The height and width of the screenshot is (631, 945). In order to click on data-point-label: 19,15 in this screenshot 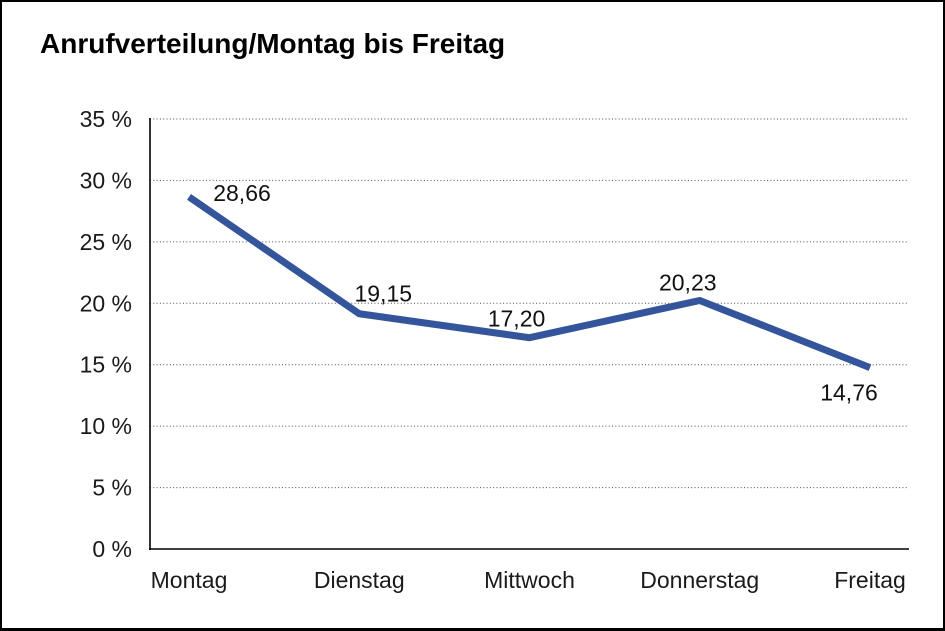, I will do `click(383, 294)`.